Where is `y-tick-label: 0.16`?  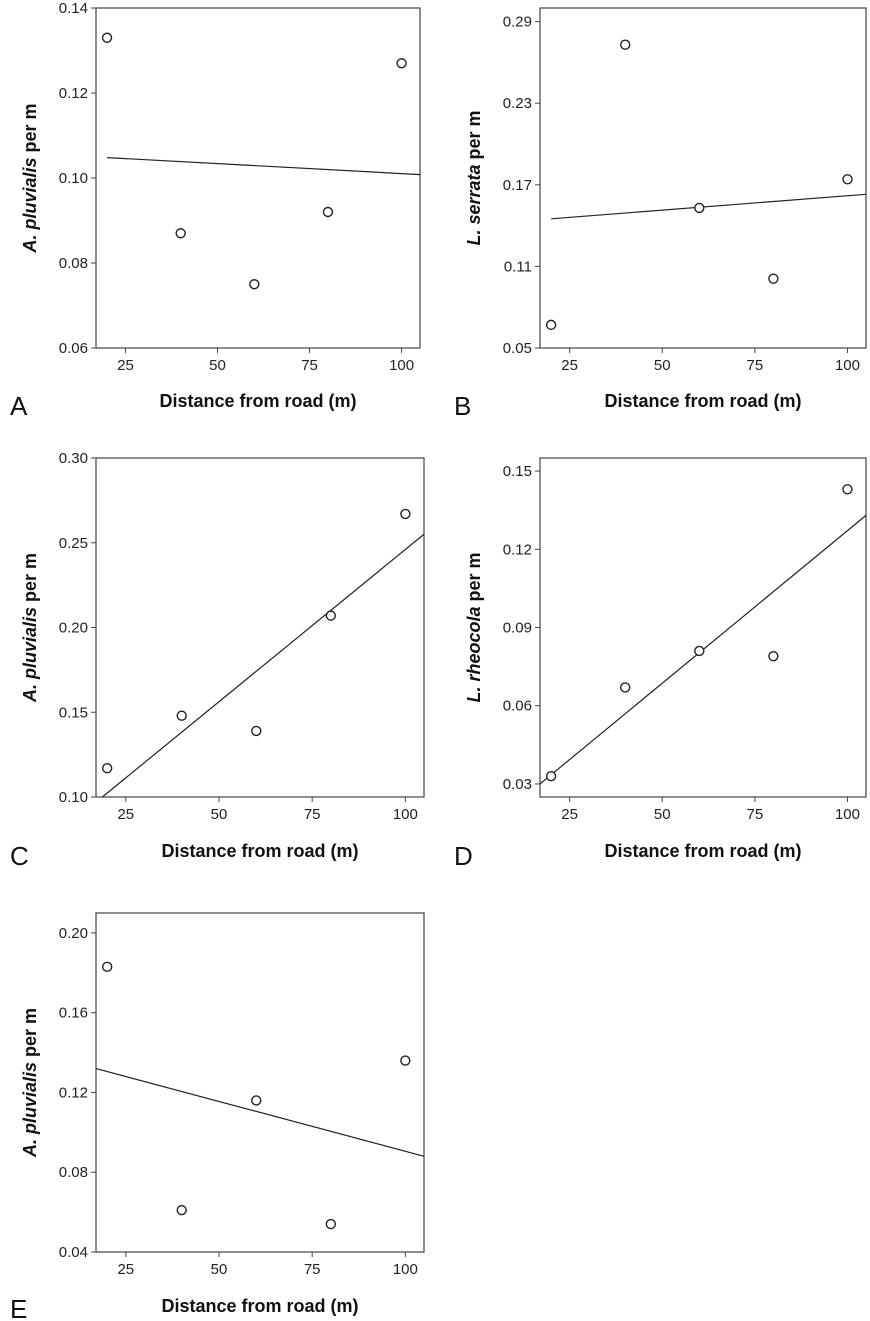
y-tick-label: 0.16 is located at coordinates (73, 1013).